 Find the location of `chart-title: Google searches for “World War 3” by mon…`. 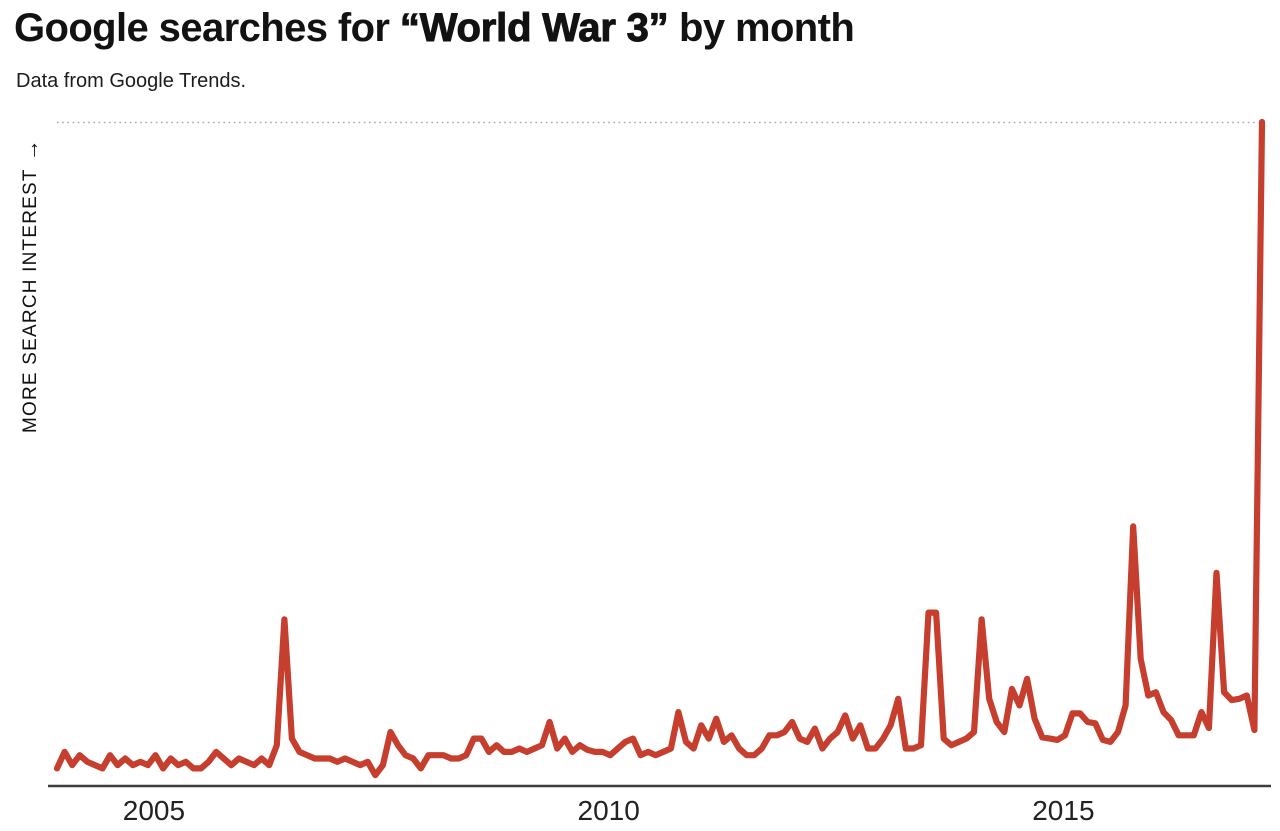

chart-title: Google searches for “World War 3” by mon… is located at coordinates (434, 28).